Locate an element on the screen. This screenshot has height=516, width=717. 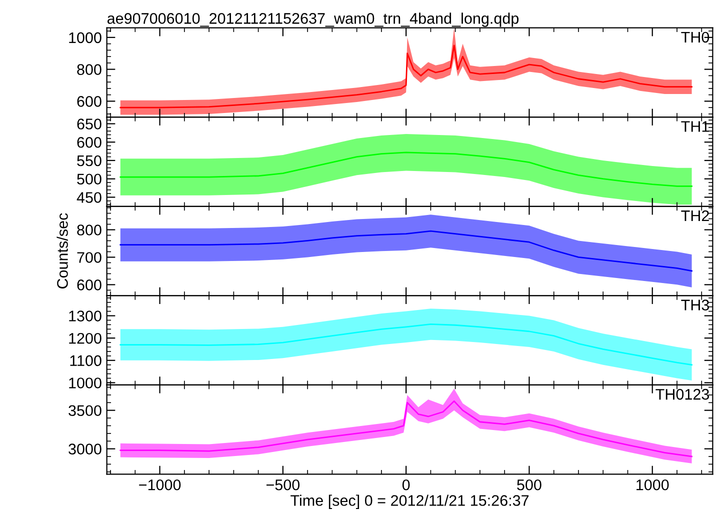
y-tick-label: 450 is located at coordinates (89, 197).